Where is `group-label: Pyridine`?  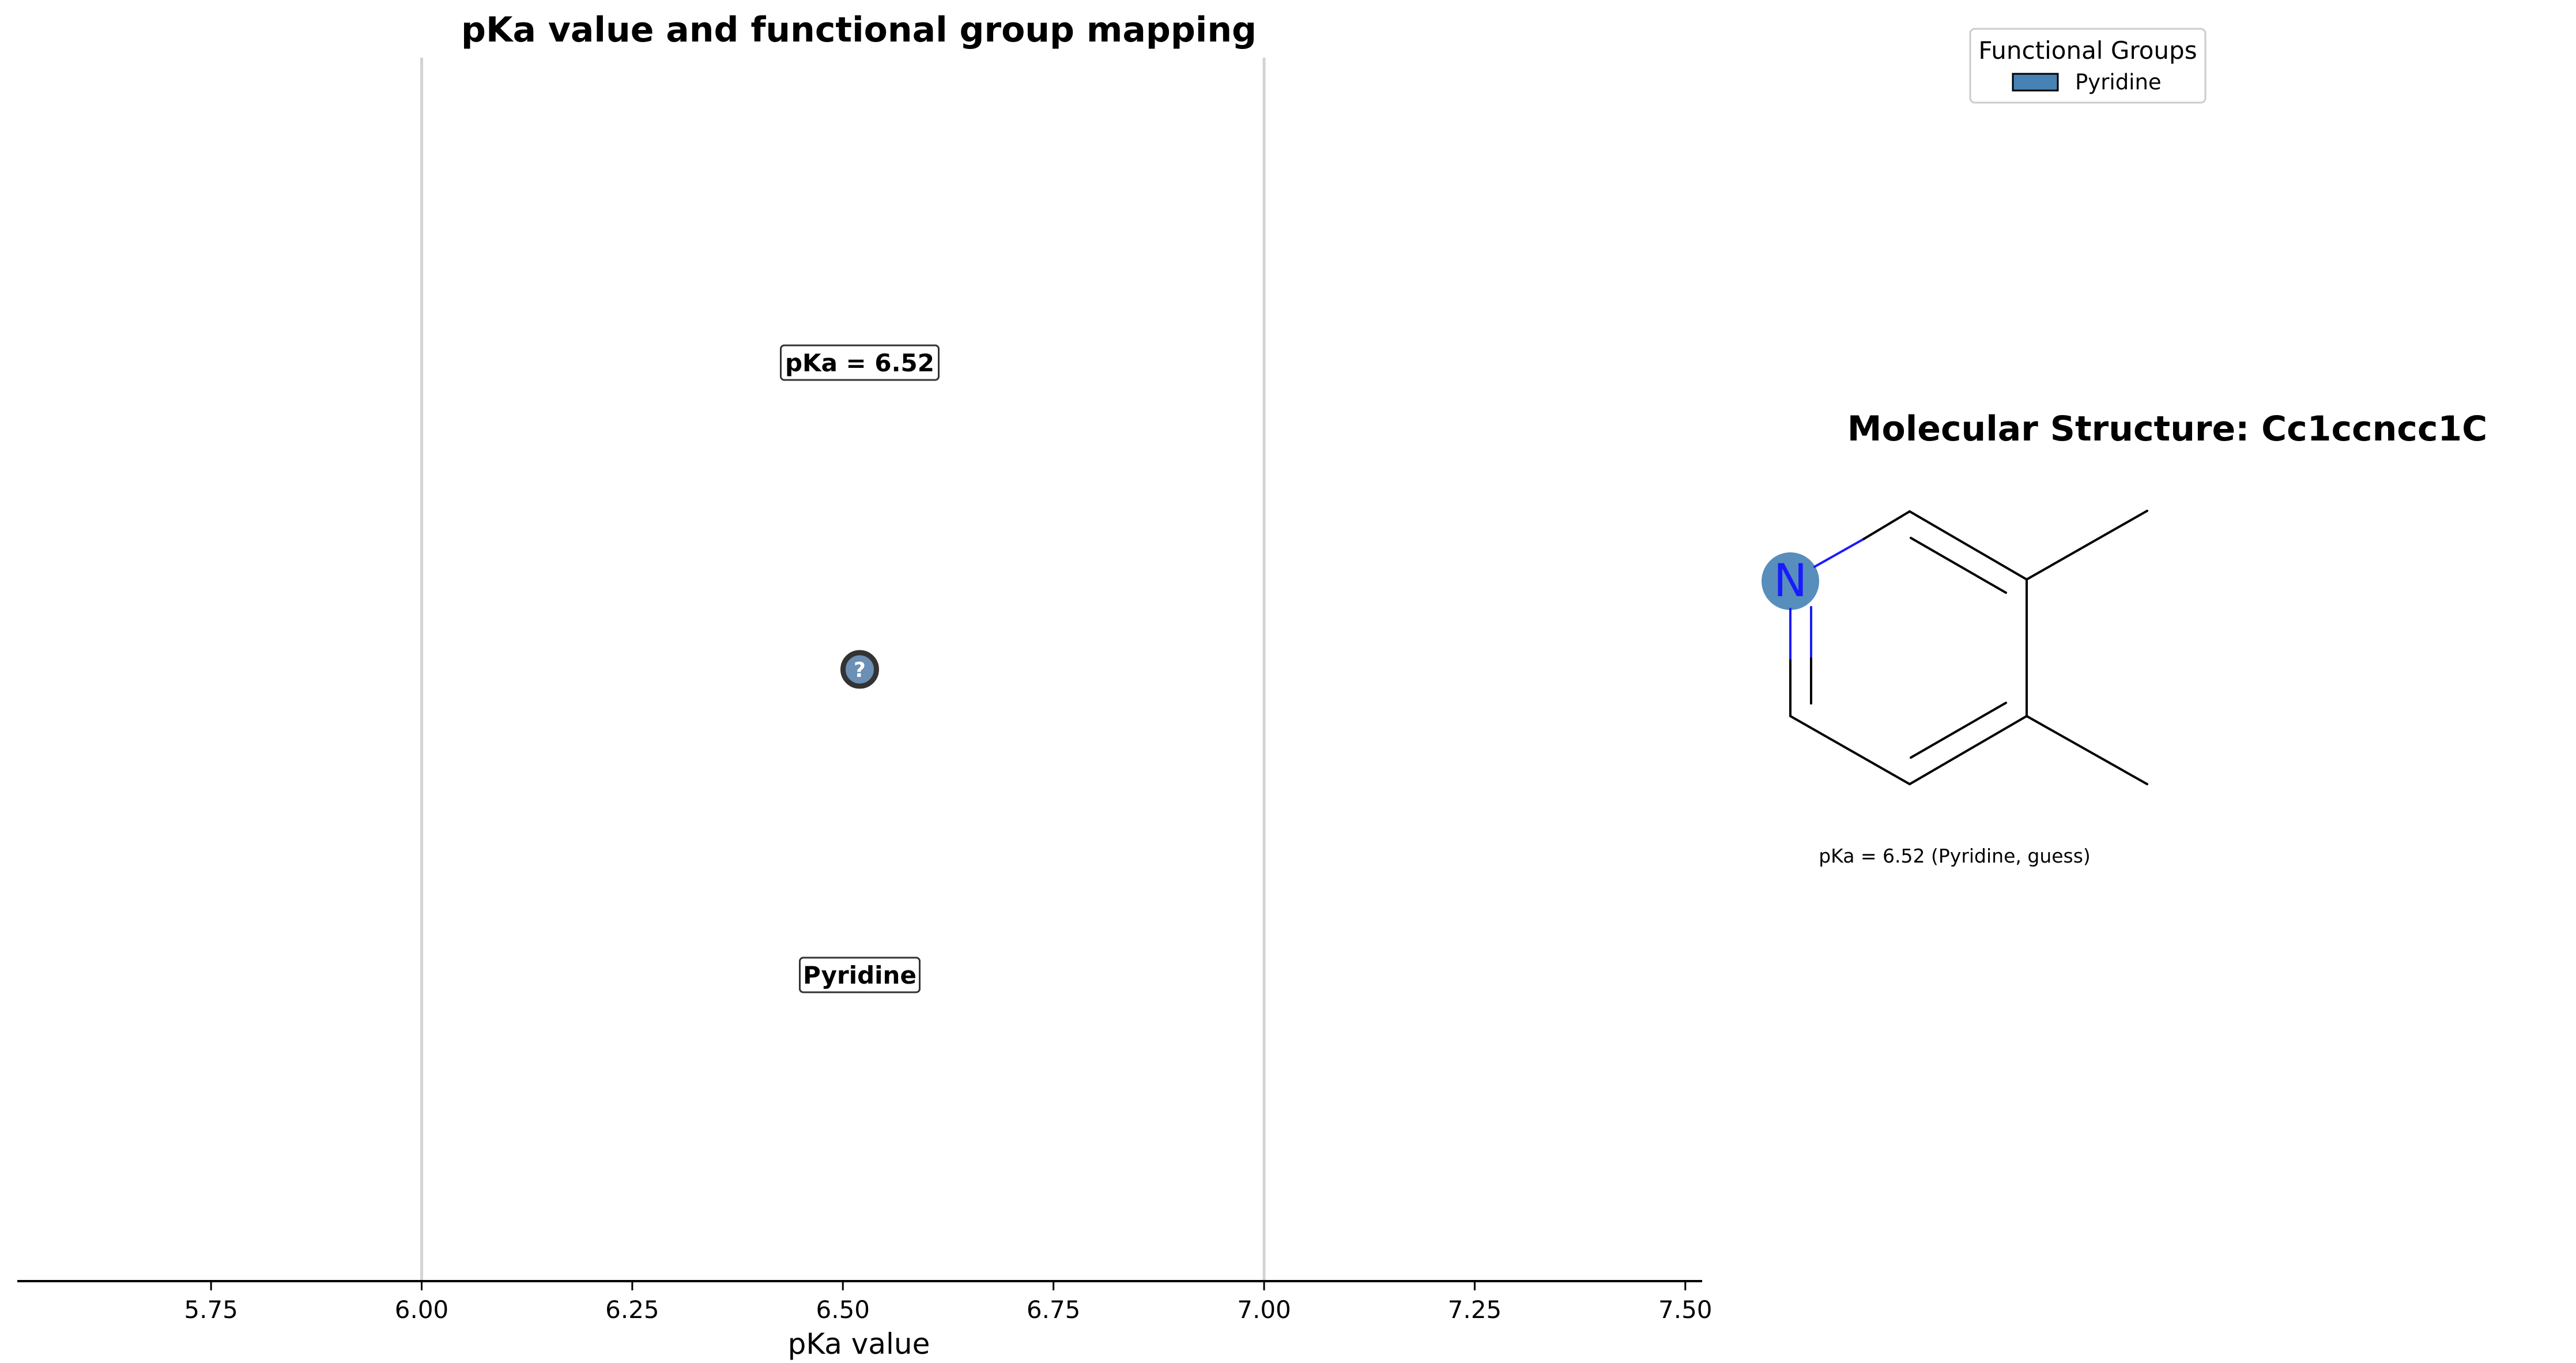 group-label: Pyridine is located at coordinates (860, 975).